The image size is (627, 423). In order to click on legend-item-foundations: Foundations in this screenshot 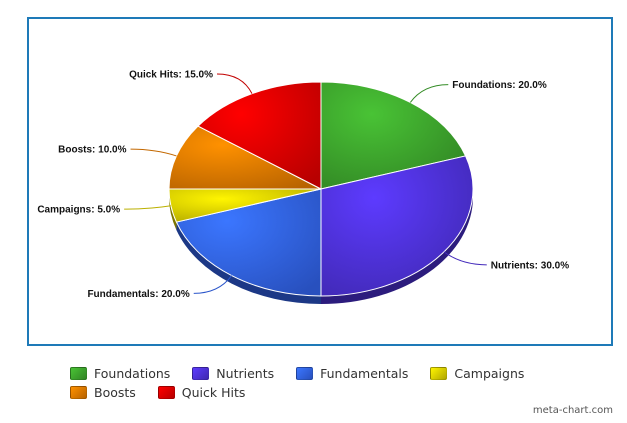, I will do `click(120, 373)`.